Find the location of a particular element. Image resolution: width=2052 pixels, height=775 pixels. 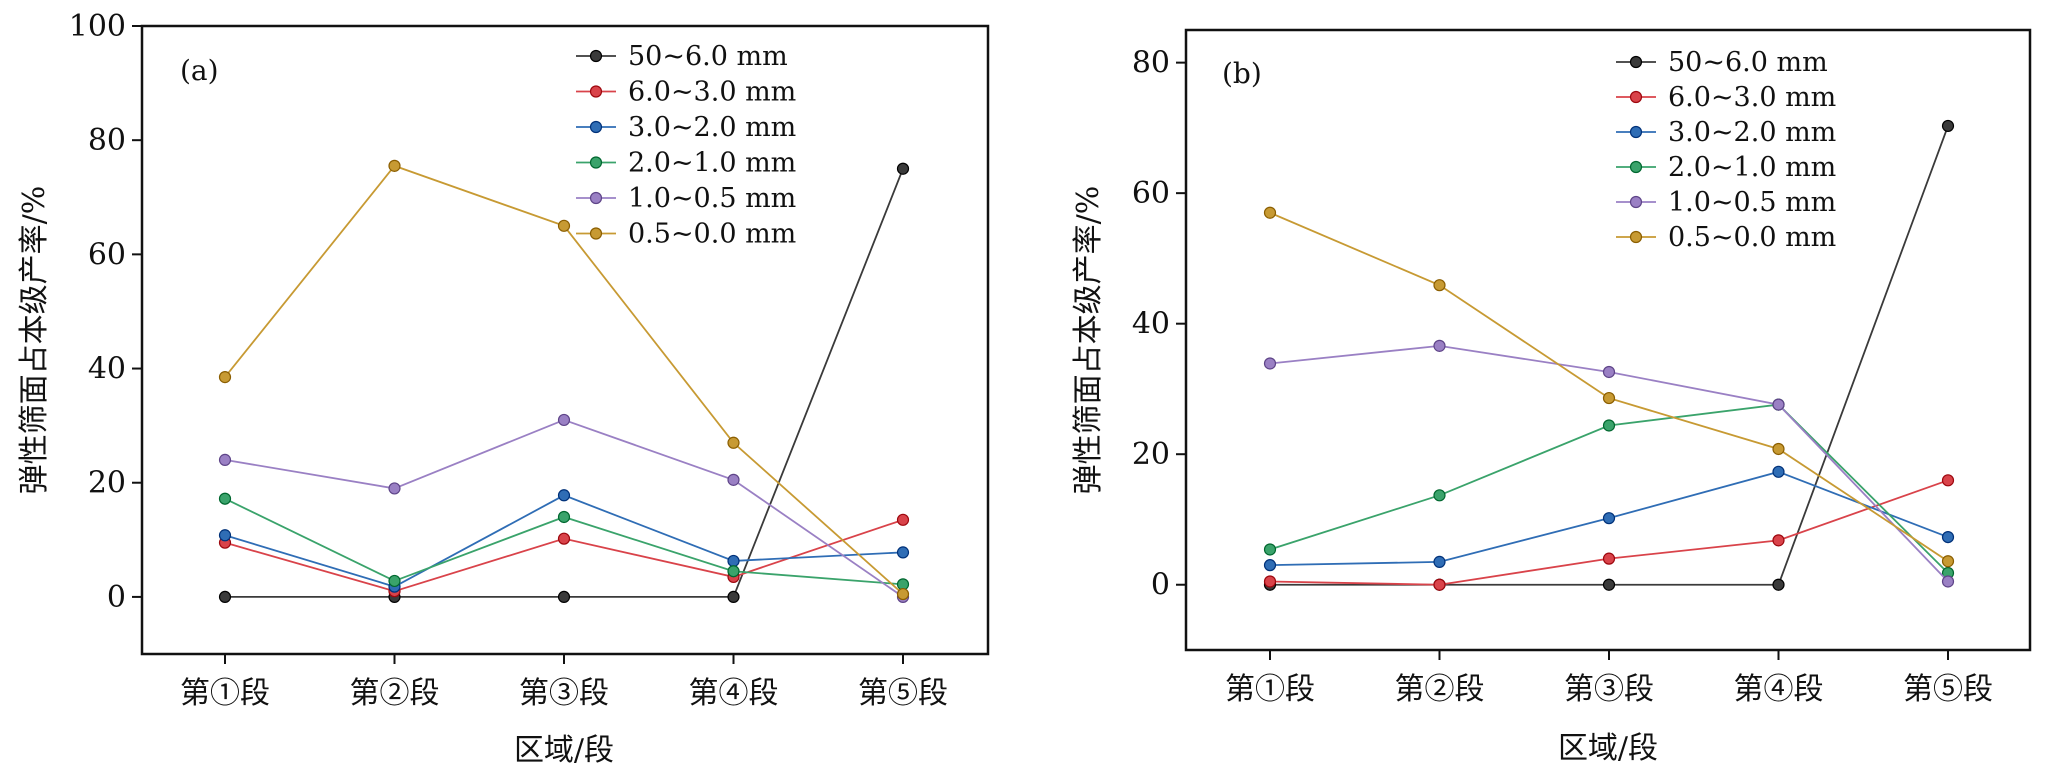

panel-b-legend-label-3: 3.0~2.0 mm is located at coordinates (1752, 132).